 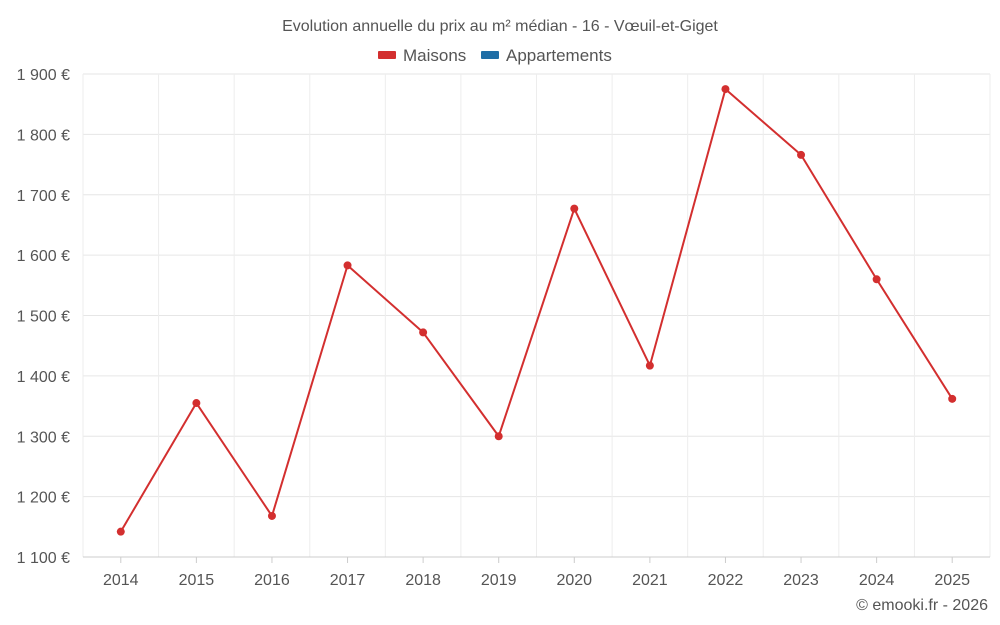 What do you see at coordinates (952, 398) in the screenshot?
I see `data-point-maisons-2025` at bounding box center [952, 398].